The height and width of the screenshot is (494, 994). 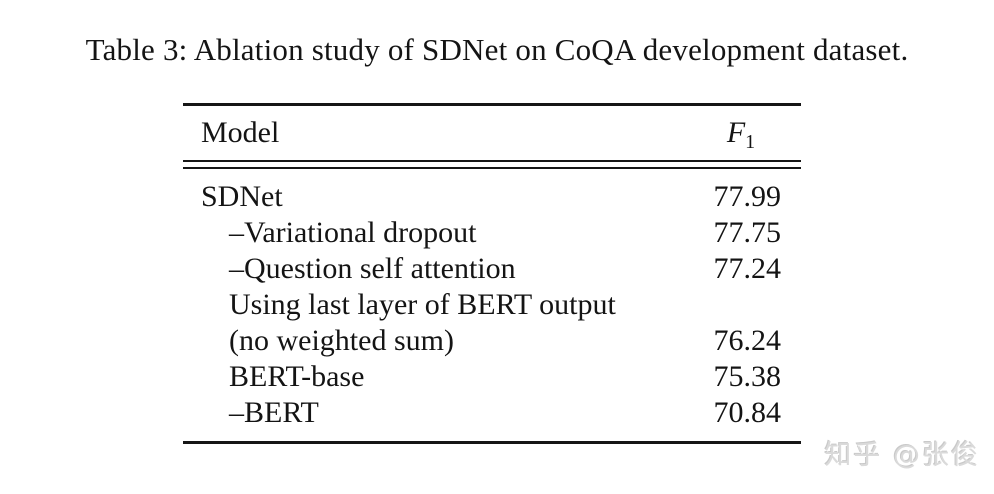 What do you see at coordinates (492, 341) in the screenshot?
I see `table-row: (no weighted sum) 76.24` at bounding box center [492, 341].